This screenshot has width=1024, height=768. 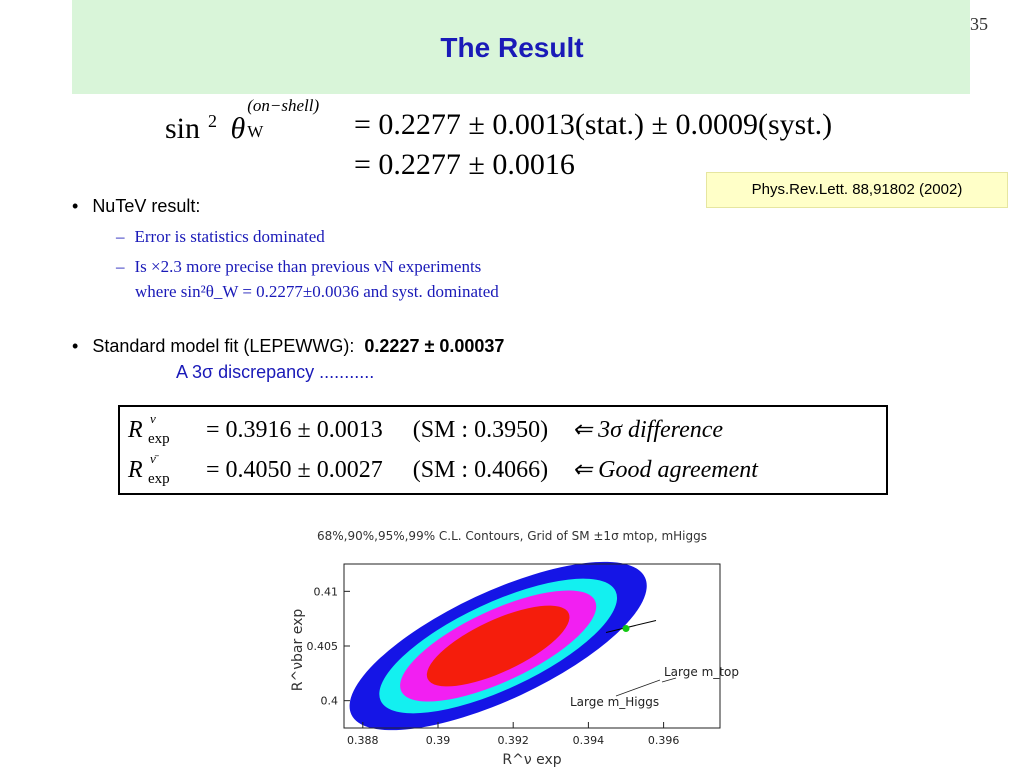 I want to click on contour-group, so click(x=498, y=646).